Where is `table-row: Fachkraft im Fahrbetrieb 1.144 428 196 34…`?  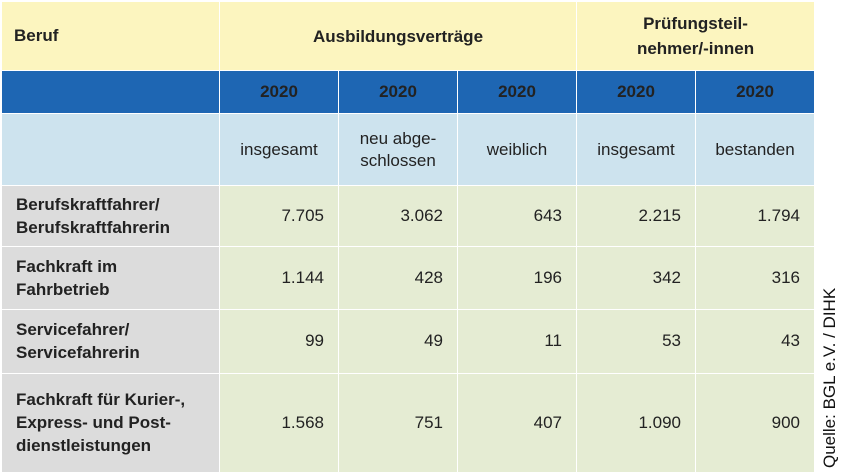
table-row: Fachkraft im Fahrbetrieb 1.144 428 196 34… is located at coordinates (408, 278).